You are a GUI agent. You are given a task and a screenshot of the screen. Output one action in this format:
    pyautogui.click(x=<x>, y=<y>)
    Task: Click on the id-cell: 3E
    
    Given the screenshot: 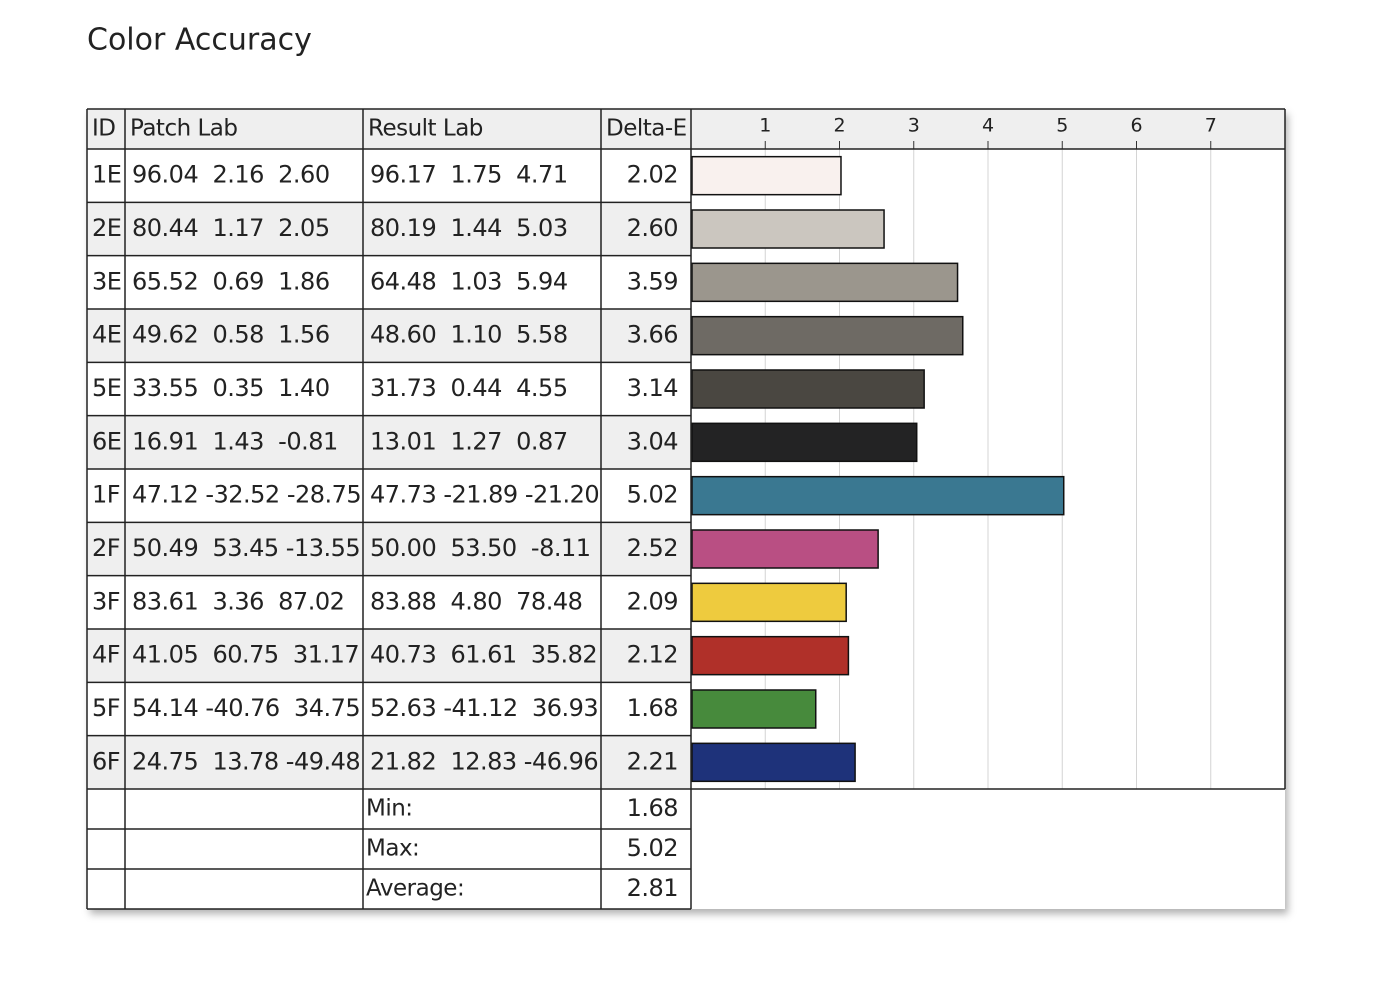 What is the action you would take?
    pyautogui.click(x=106, y=281)
    